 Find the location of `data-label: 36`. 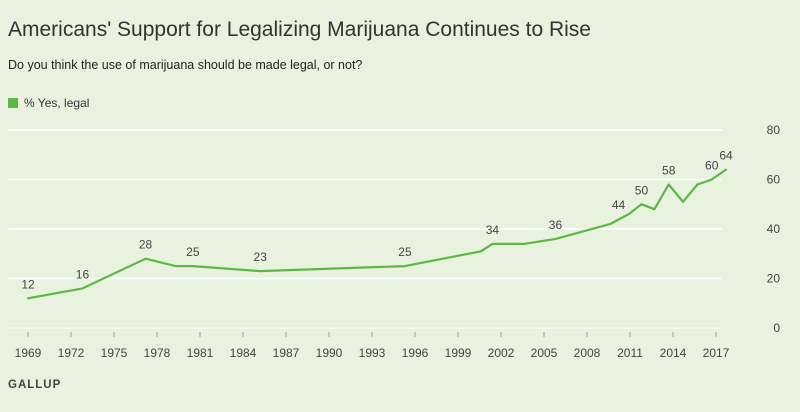

data-label: 36 is located at coordinates (556, 225).